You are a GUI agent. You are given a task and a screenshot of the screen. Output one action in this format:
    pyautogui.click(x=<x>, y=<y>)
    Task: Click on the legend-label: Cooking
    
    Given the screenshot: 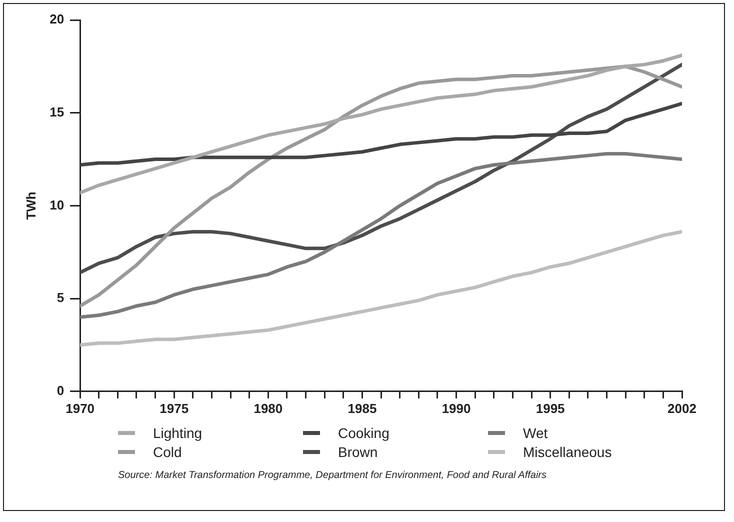 What is the action you would take?
    pyautogui.click(x=364, y=433)
    